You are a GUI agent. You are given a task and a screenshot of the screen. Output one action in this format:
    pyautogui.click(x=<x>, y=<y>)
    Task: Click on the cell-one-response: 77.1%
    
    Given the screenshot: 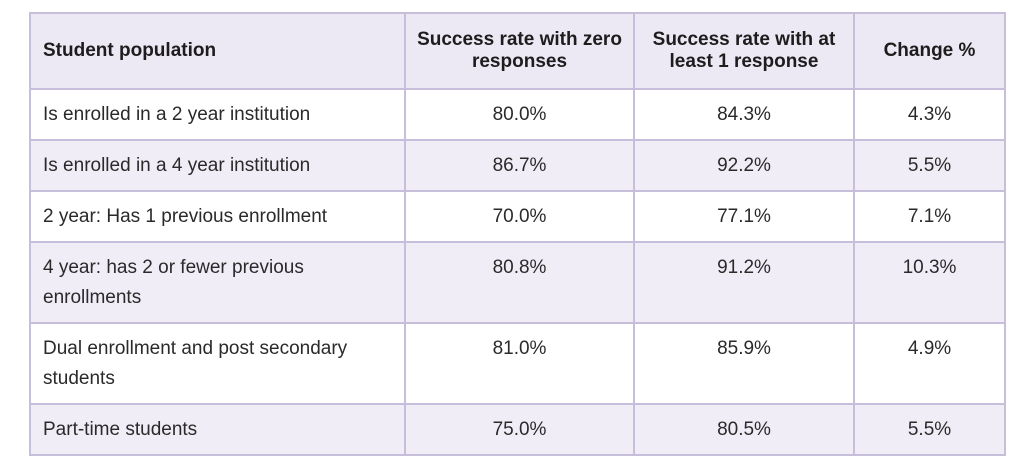 What is the action you would take?
    pyautogui.click(x=744, y=216)
    